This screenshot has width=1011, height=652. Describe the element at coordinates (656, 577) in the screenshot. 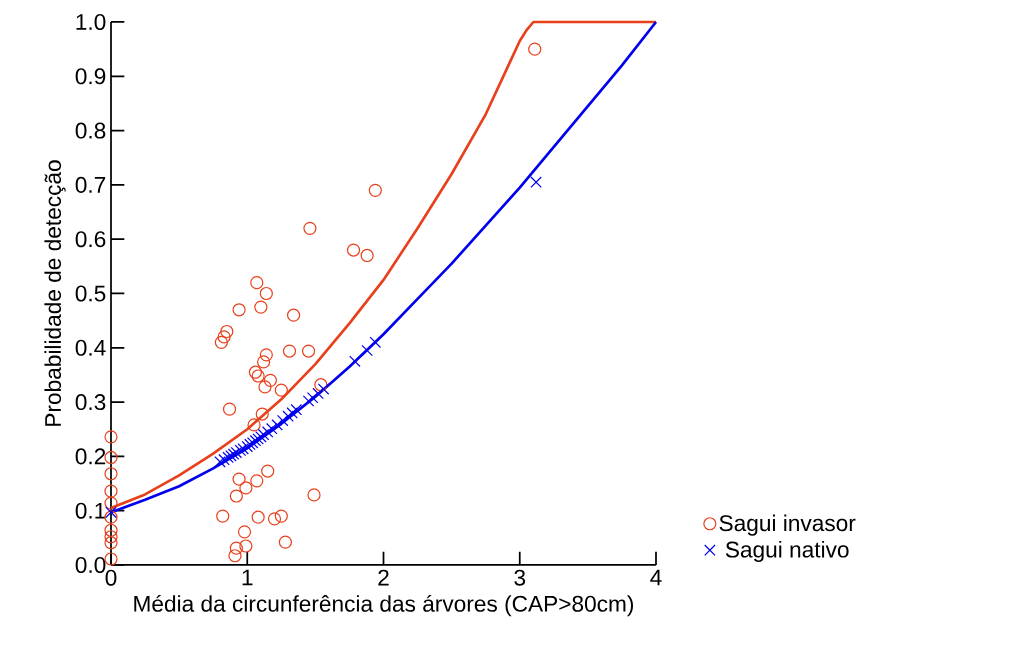

I see `x-tick-label: 4` at that location.